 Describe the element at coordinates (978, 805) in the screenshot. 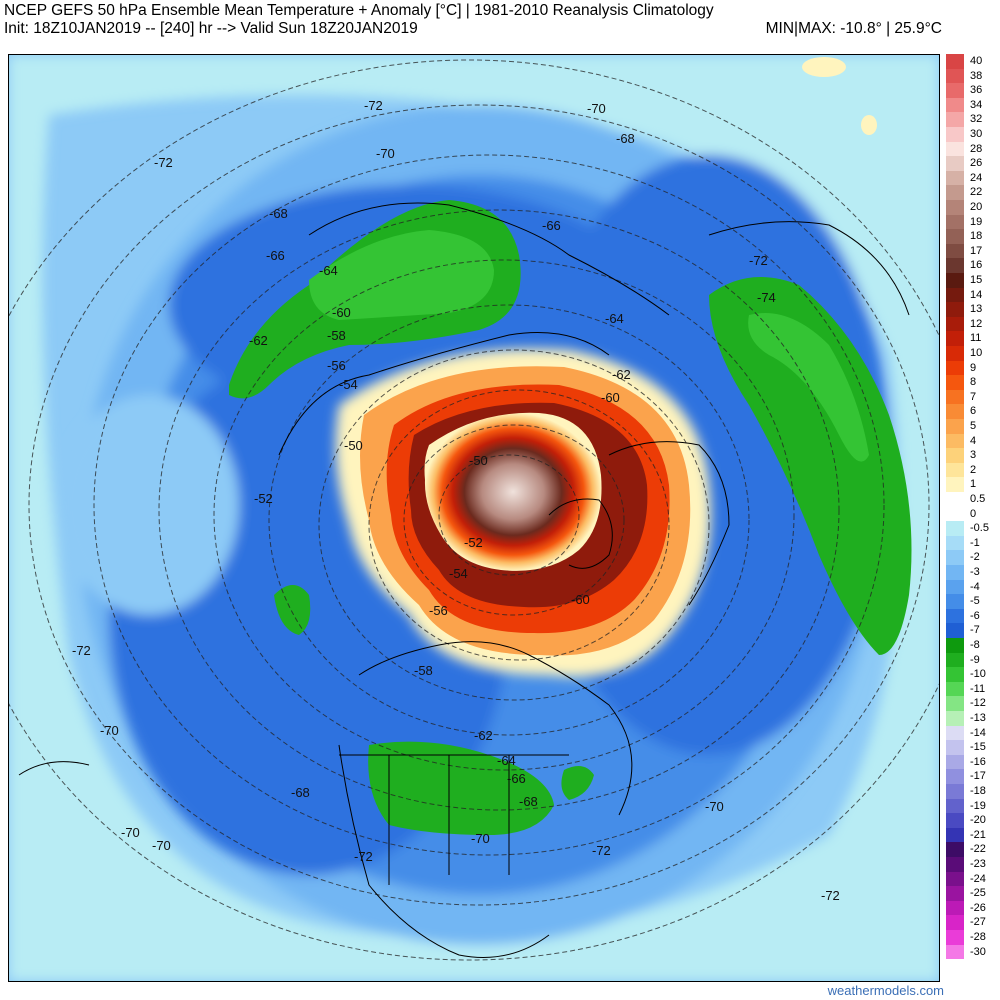

I see `legend-label: -19` at that location.